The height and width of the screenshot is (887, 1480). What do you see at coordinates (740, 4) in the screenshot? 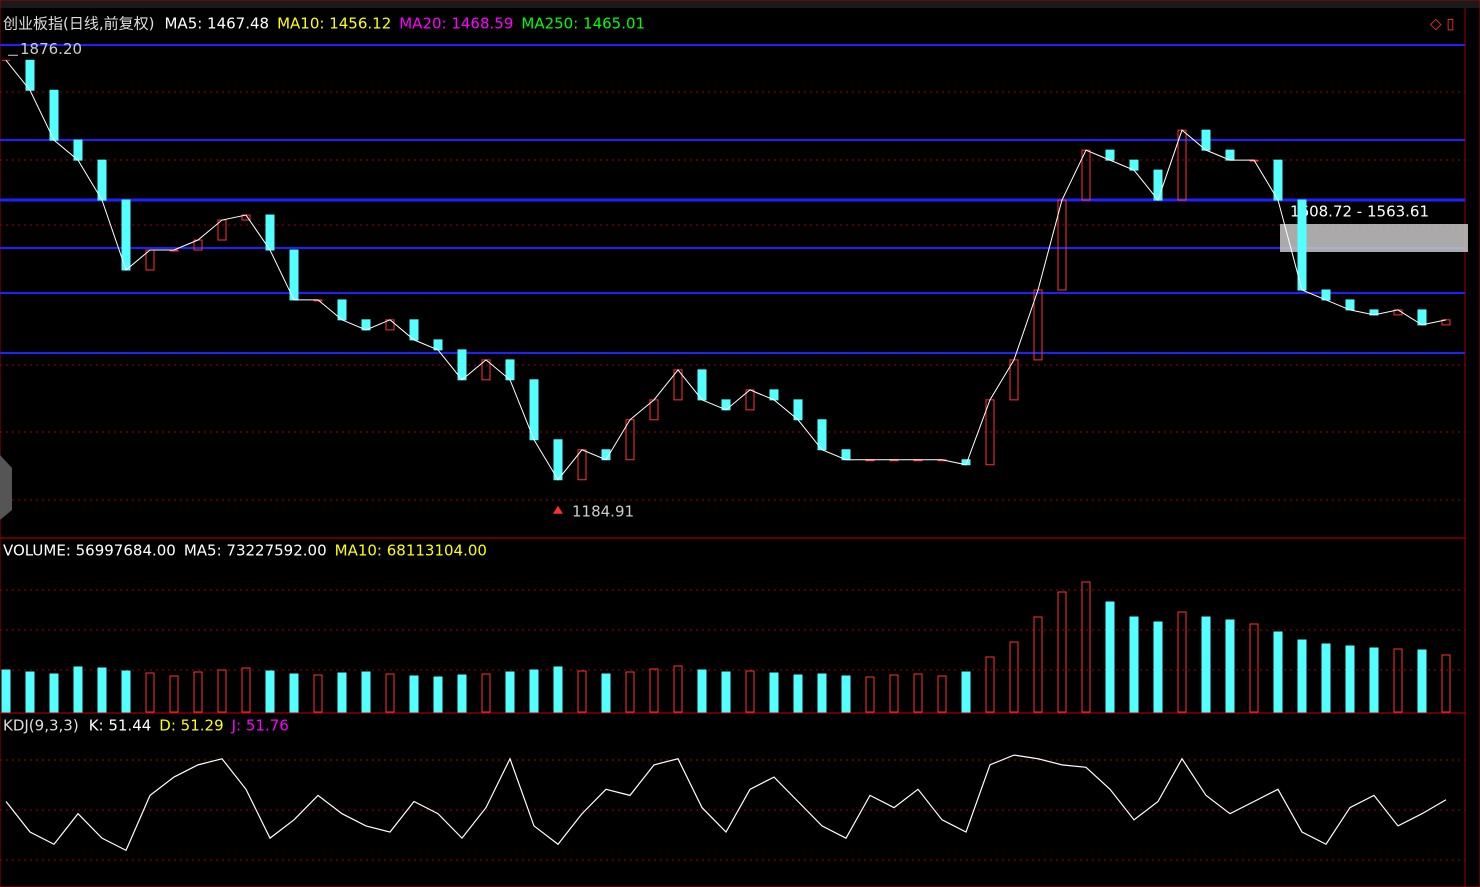
I see `top-tabs` at bounding box center [740, 4].